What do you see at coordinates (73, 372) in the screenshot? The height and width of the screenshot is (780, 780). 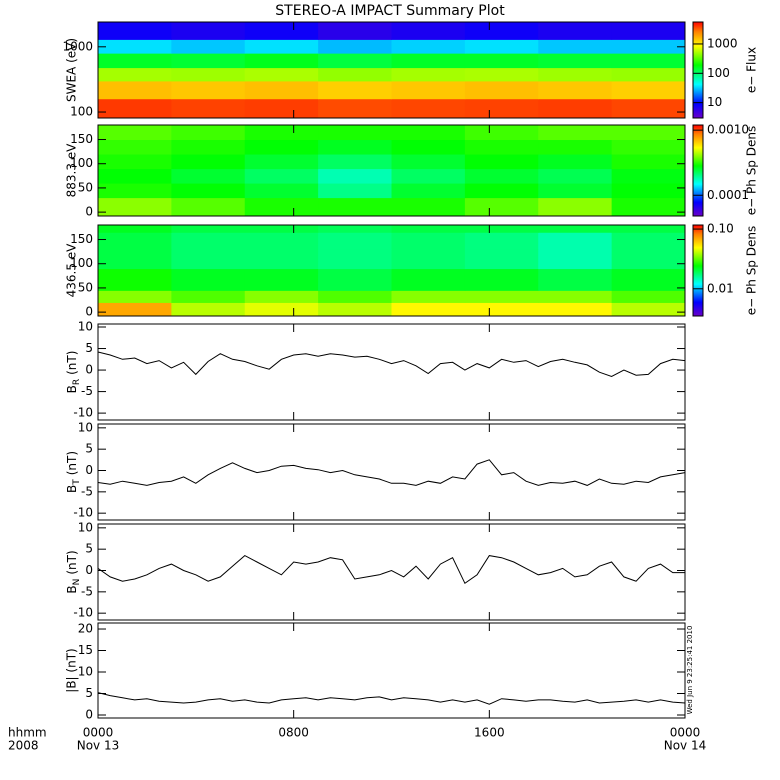 I see `y-axis-label: BR (nT)` at bounding box center [73, 372].